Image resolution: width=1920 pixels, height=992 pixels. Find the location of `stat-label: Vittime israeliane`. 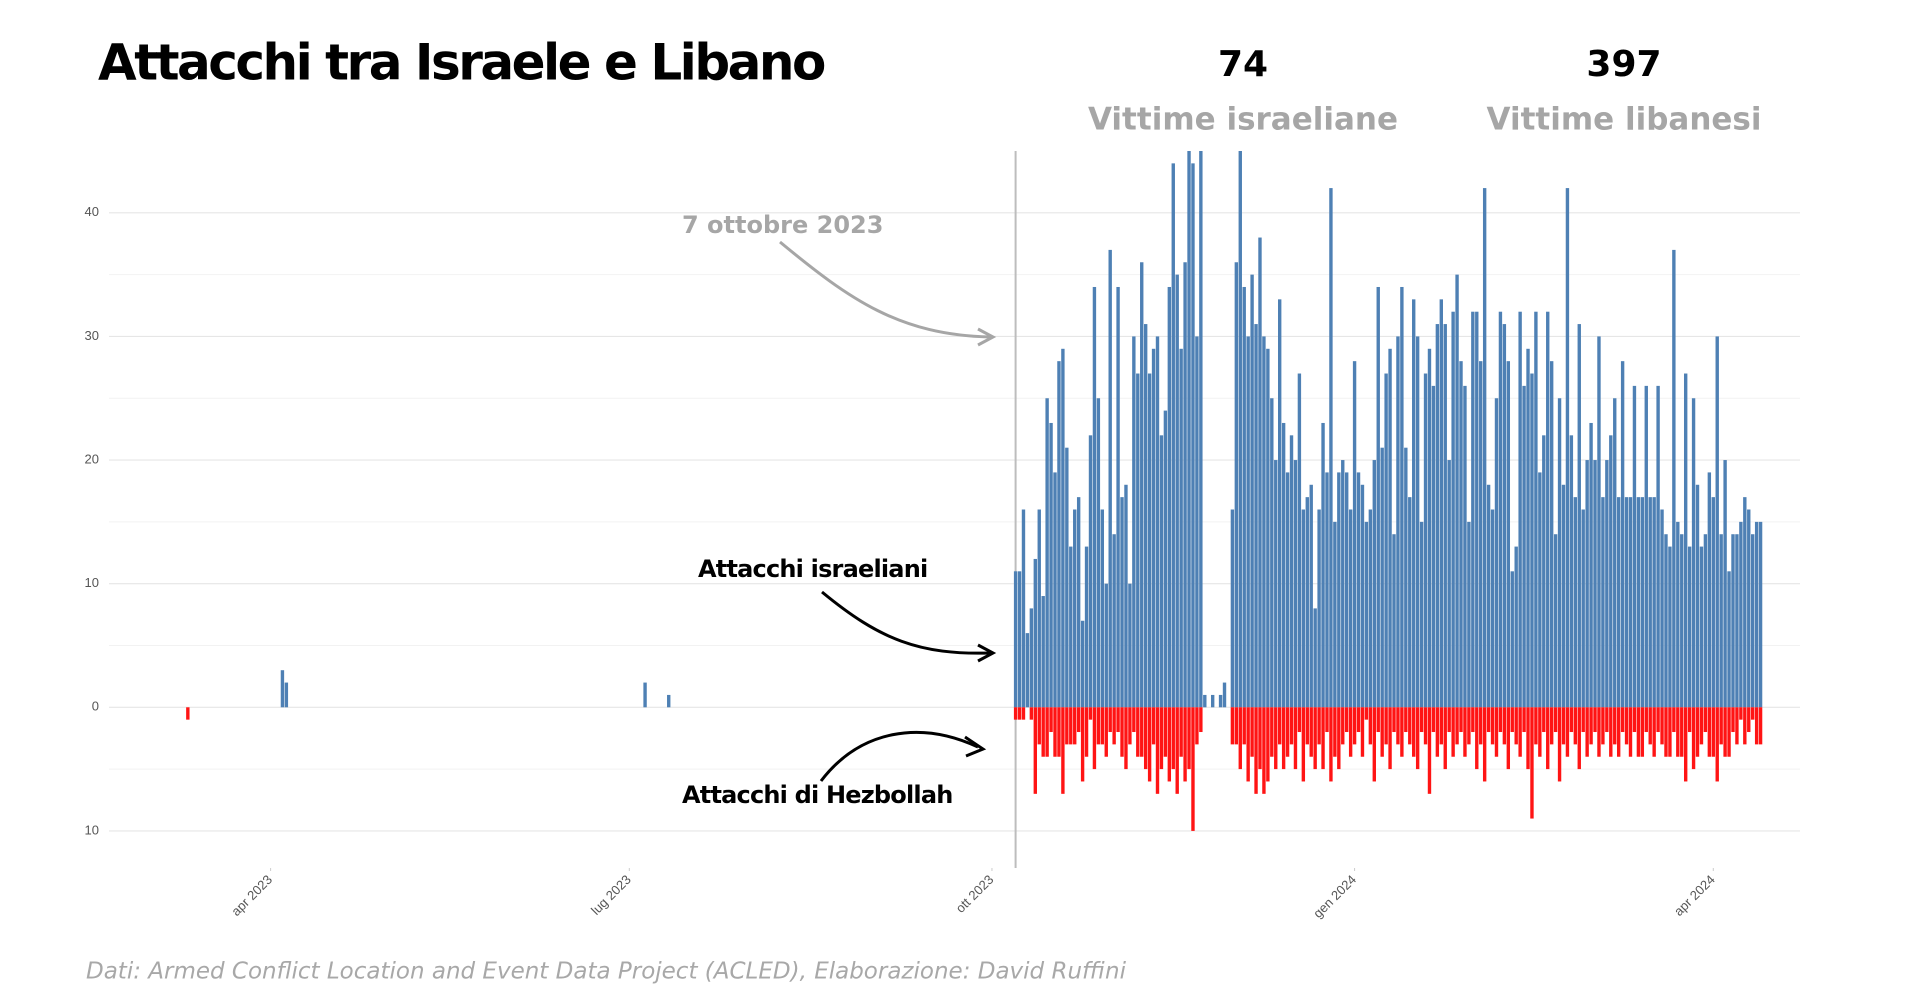

stat-label: Vittime israeliane is located at coordinates (1243, 120).